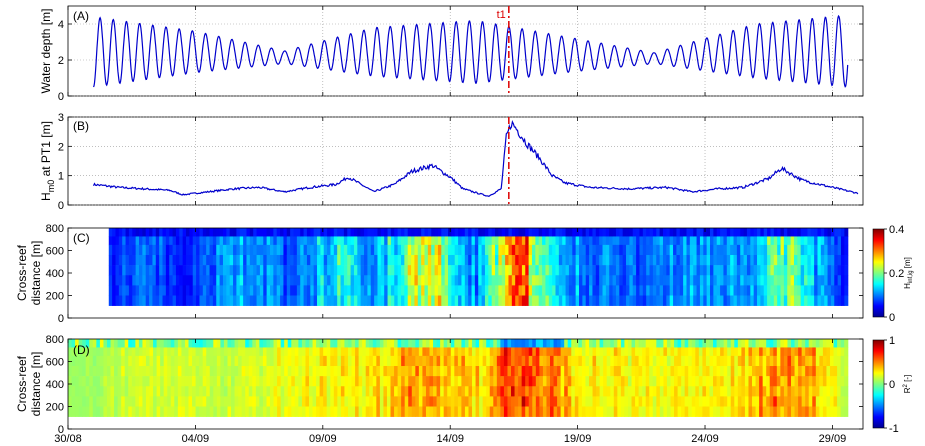 The width and height of the screenshot is (925, 446). What do you see at coordinates (833, 439) in the screenshot?
I see `x-tick-label-6: 29/09` at bounding box center [833, 439].